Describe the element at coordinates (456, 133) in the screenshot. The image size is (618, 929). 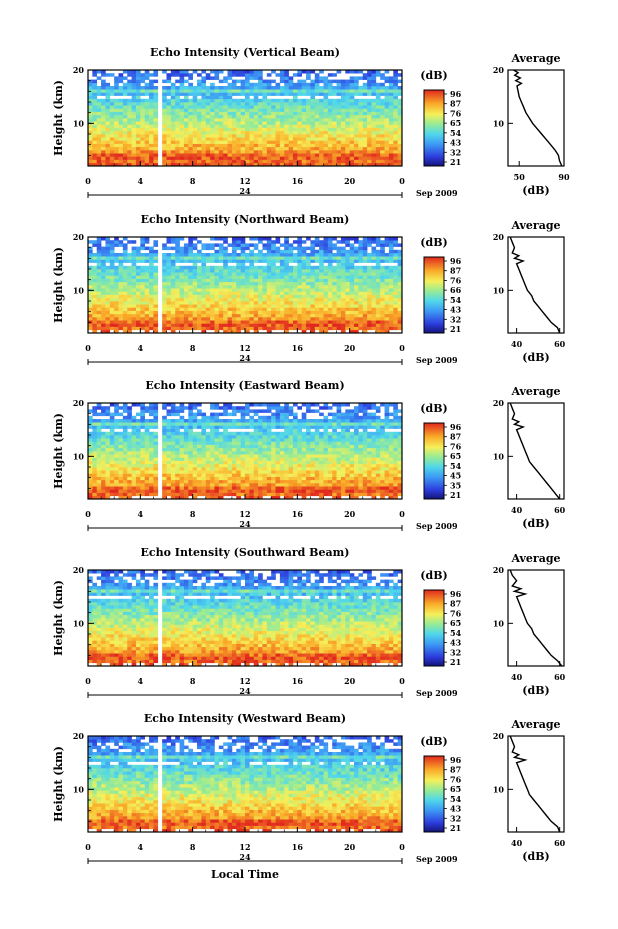
I see `colorbar-tick-label: 54` at that location.